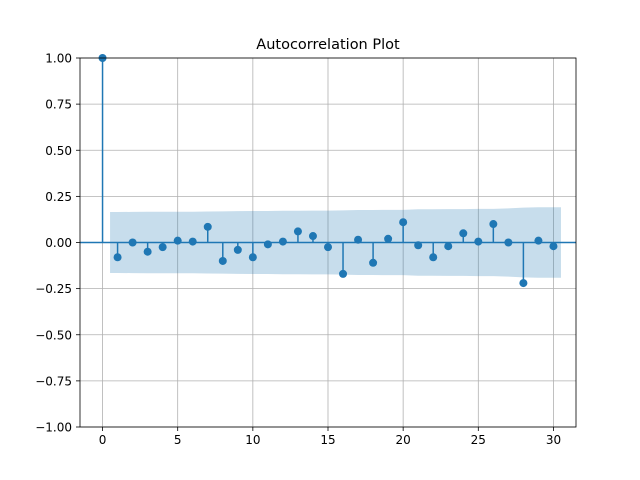 The width and height of the screenshot is (640, 480). Describe the element at coordinates (58, 105) in the screenshot. I see `y-tick-label: 0.75` at that location.